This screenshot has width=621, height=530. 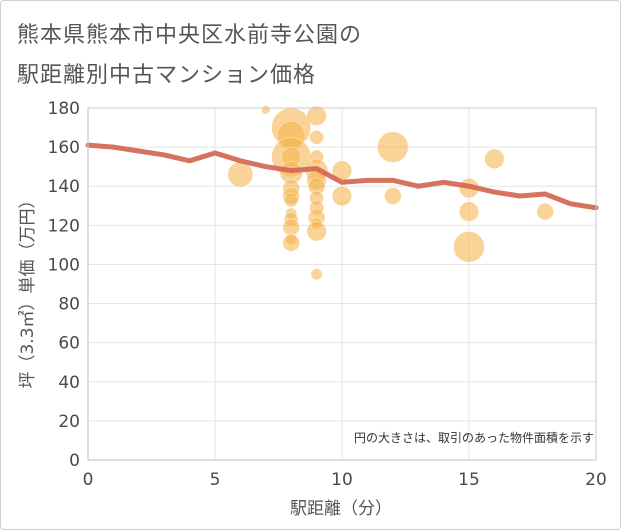 I want to click on average-price-line, so click(x=342, y=176).